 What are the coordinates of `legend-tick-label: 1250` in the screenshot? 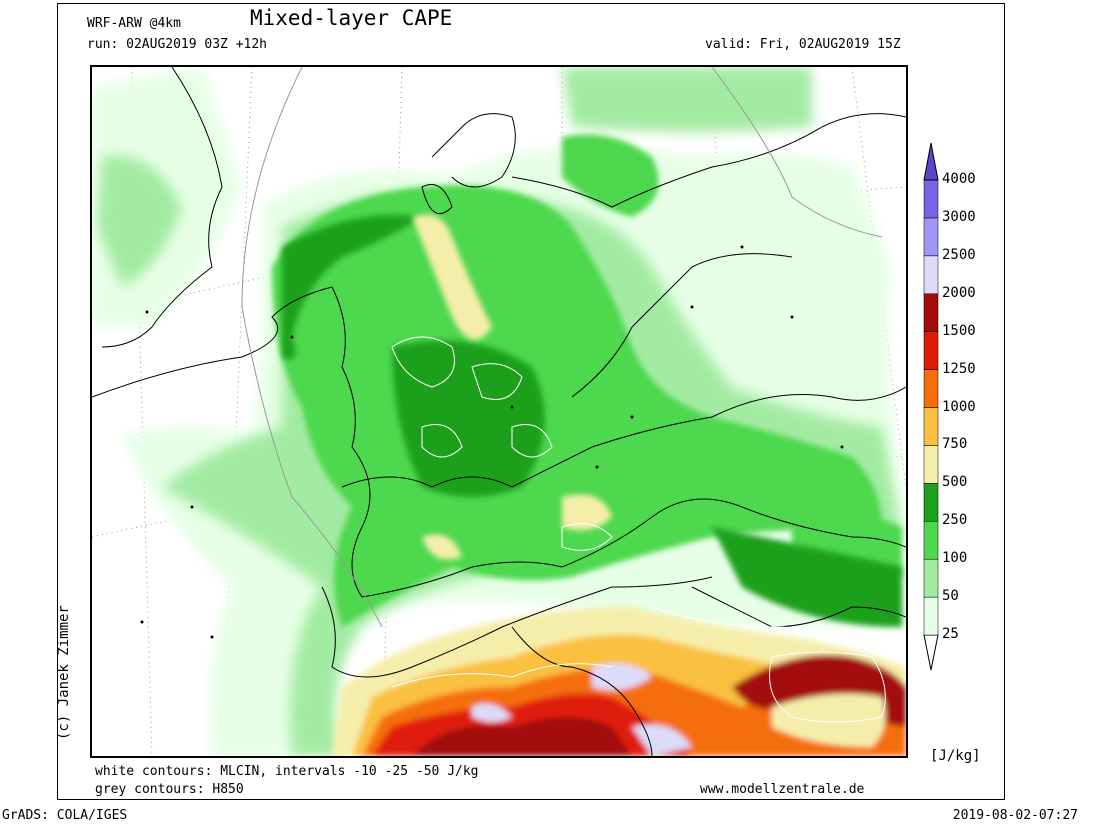 It's located at (959, 368).